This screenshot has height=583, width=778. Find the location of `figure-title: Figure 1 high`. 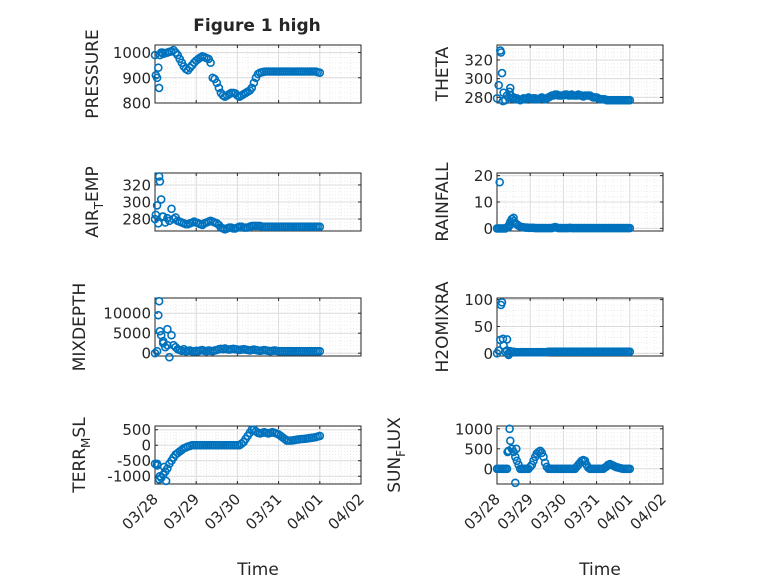

figure-title: Figure 1 high is located at coordinates (257, 26).